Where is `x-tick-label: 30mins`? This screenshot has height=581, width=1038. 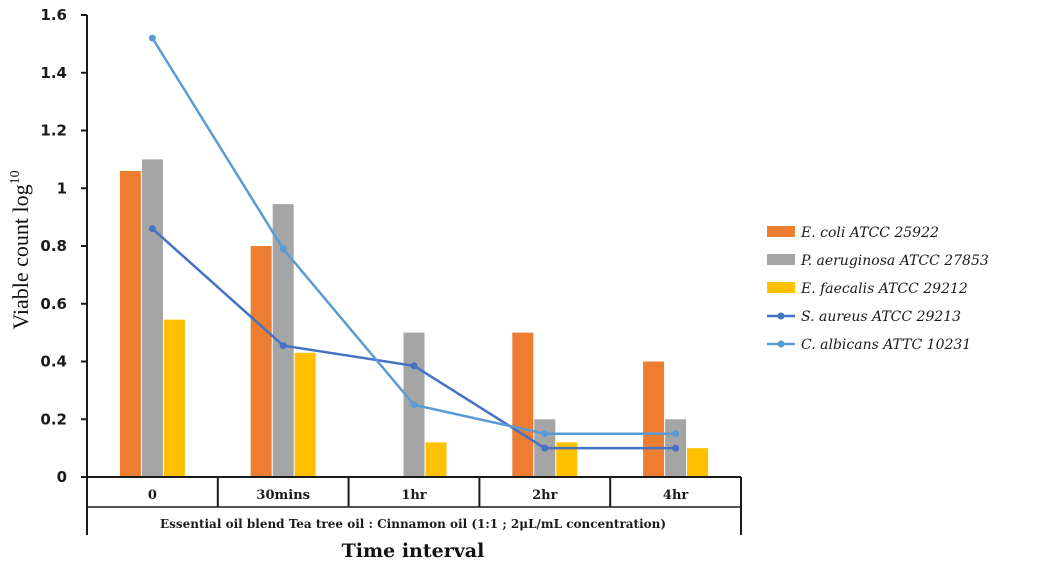
x-tick-label: 30mins is located at coordinates (283, 495).